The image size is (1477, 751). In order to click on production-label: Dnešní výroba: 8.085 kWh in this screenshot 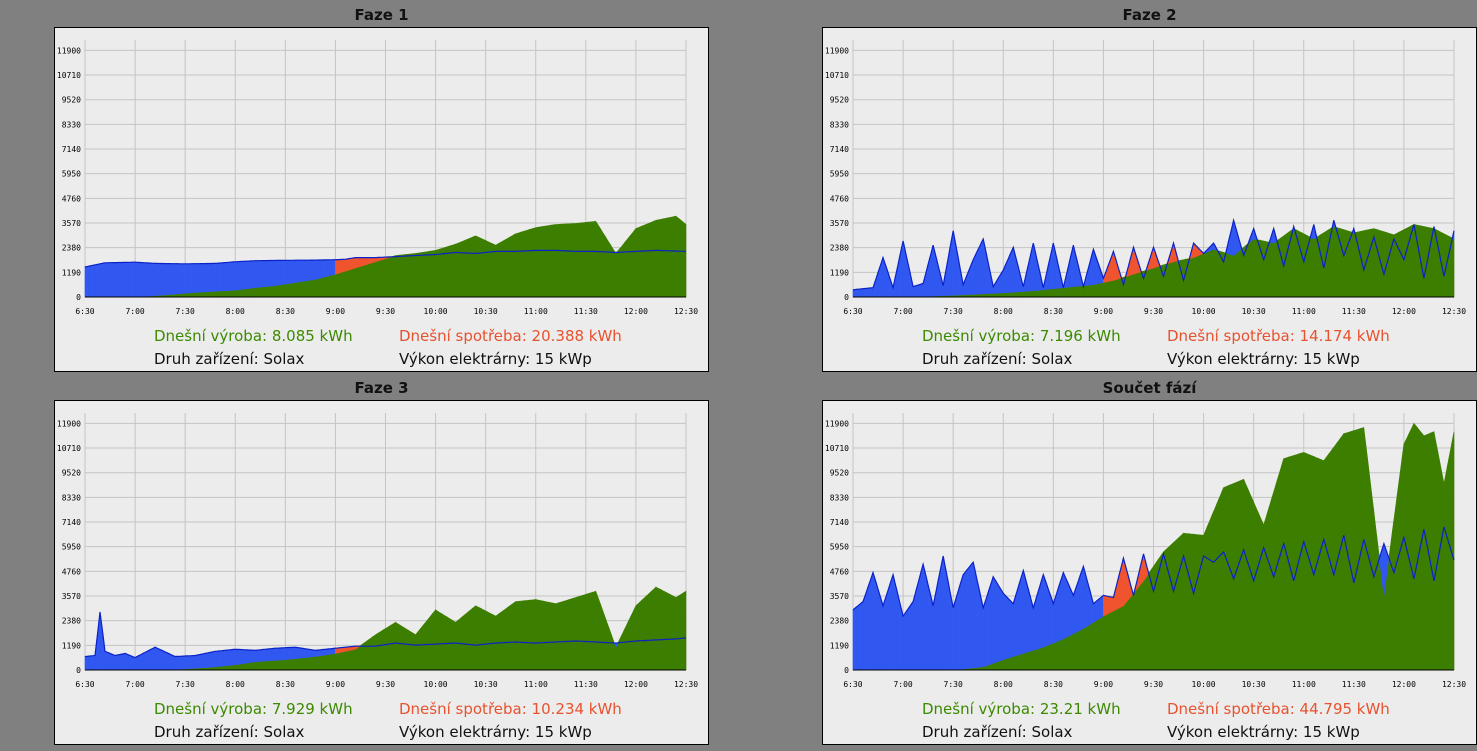, I will do `click(253, 336)`.